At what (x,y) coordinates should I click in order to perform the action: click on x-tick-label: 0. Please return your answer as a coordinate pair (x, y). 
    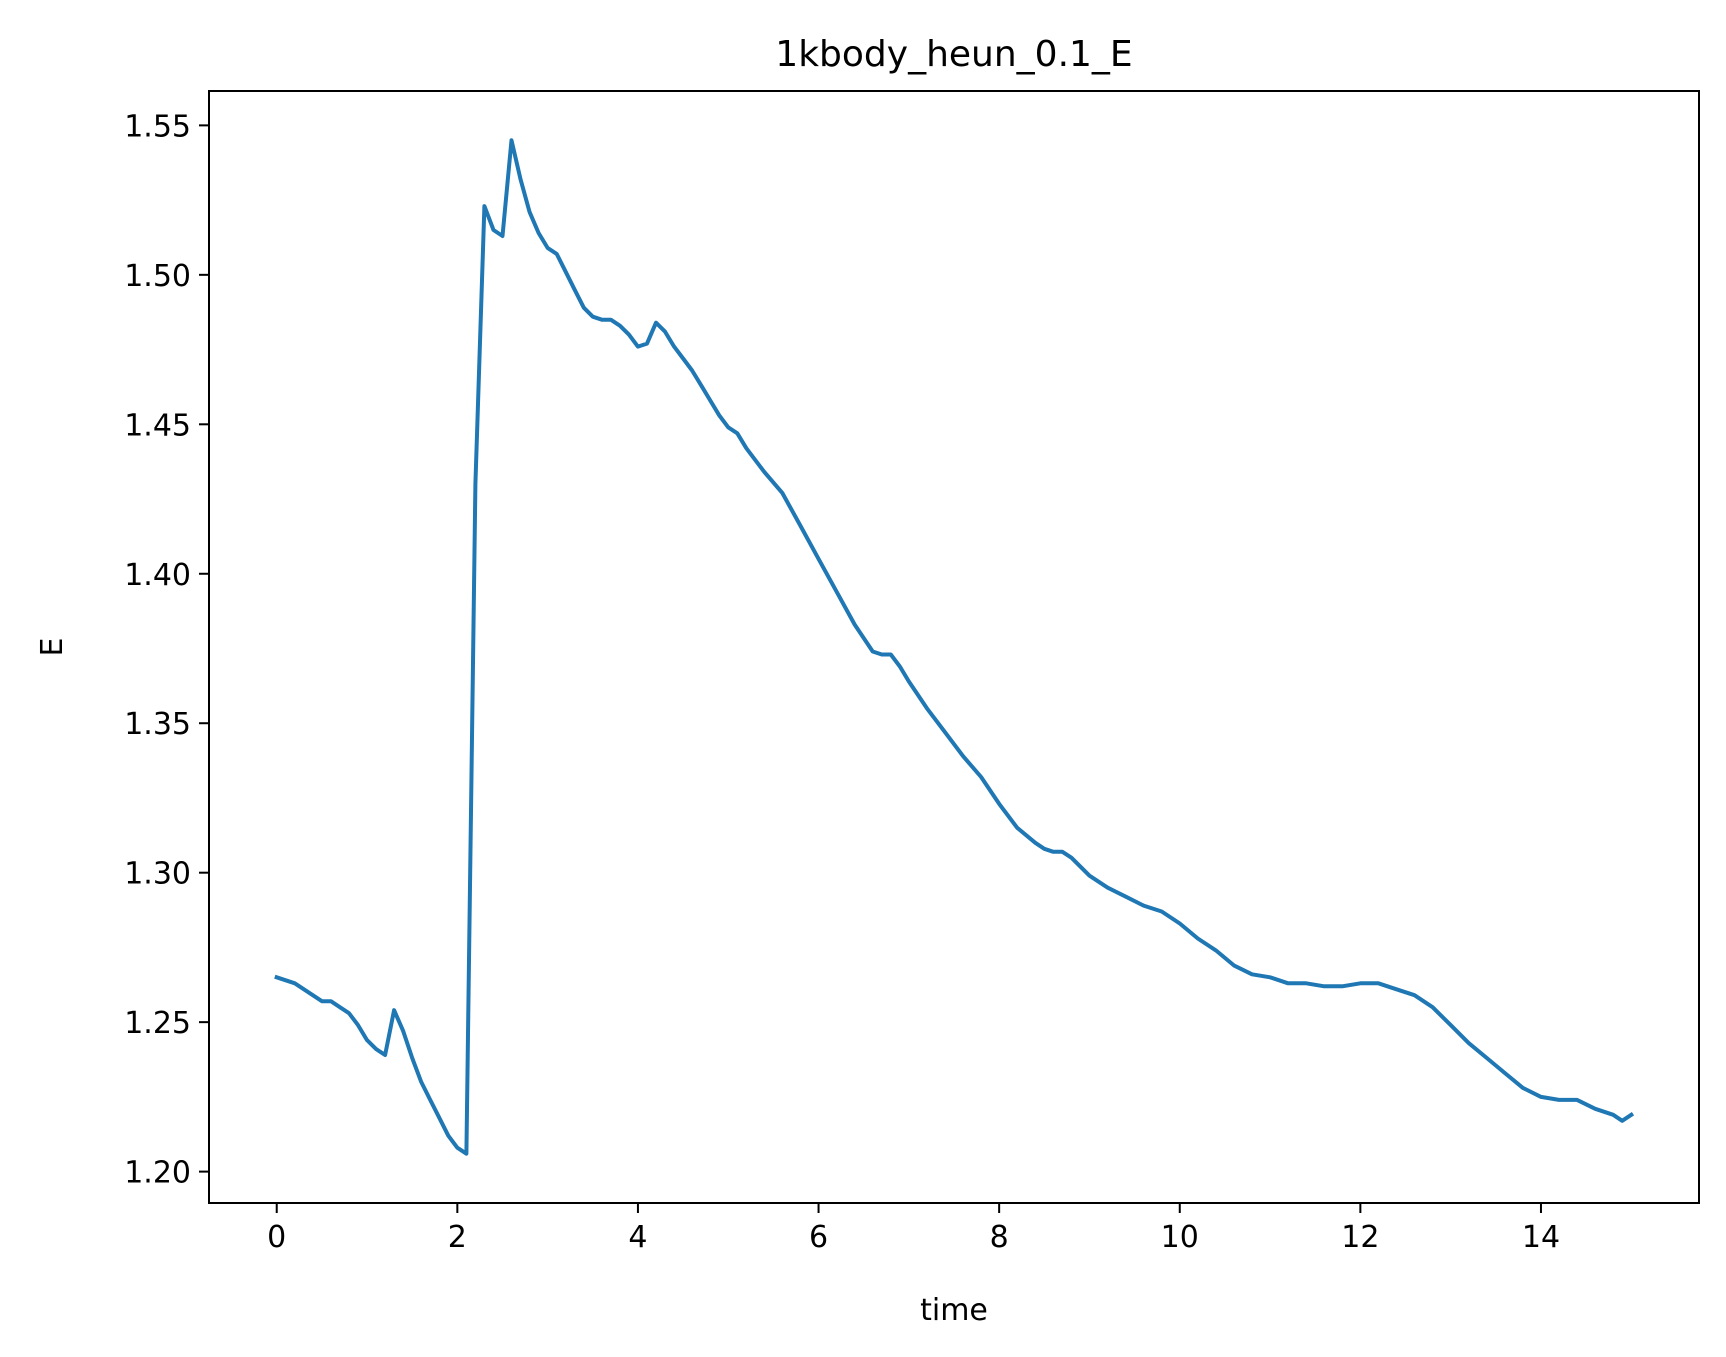
    Looking at the image, I should click on (276, 1237).